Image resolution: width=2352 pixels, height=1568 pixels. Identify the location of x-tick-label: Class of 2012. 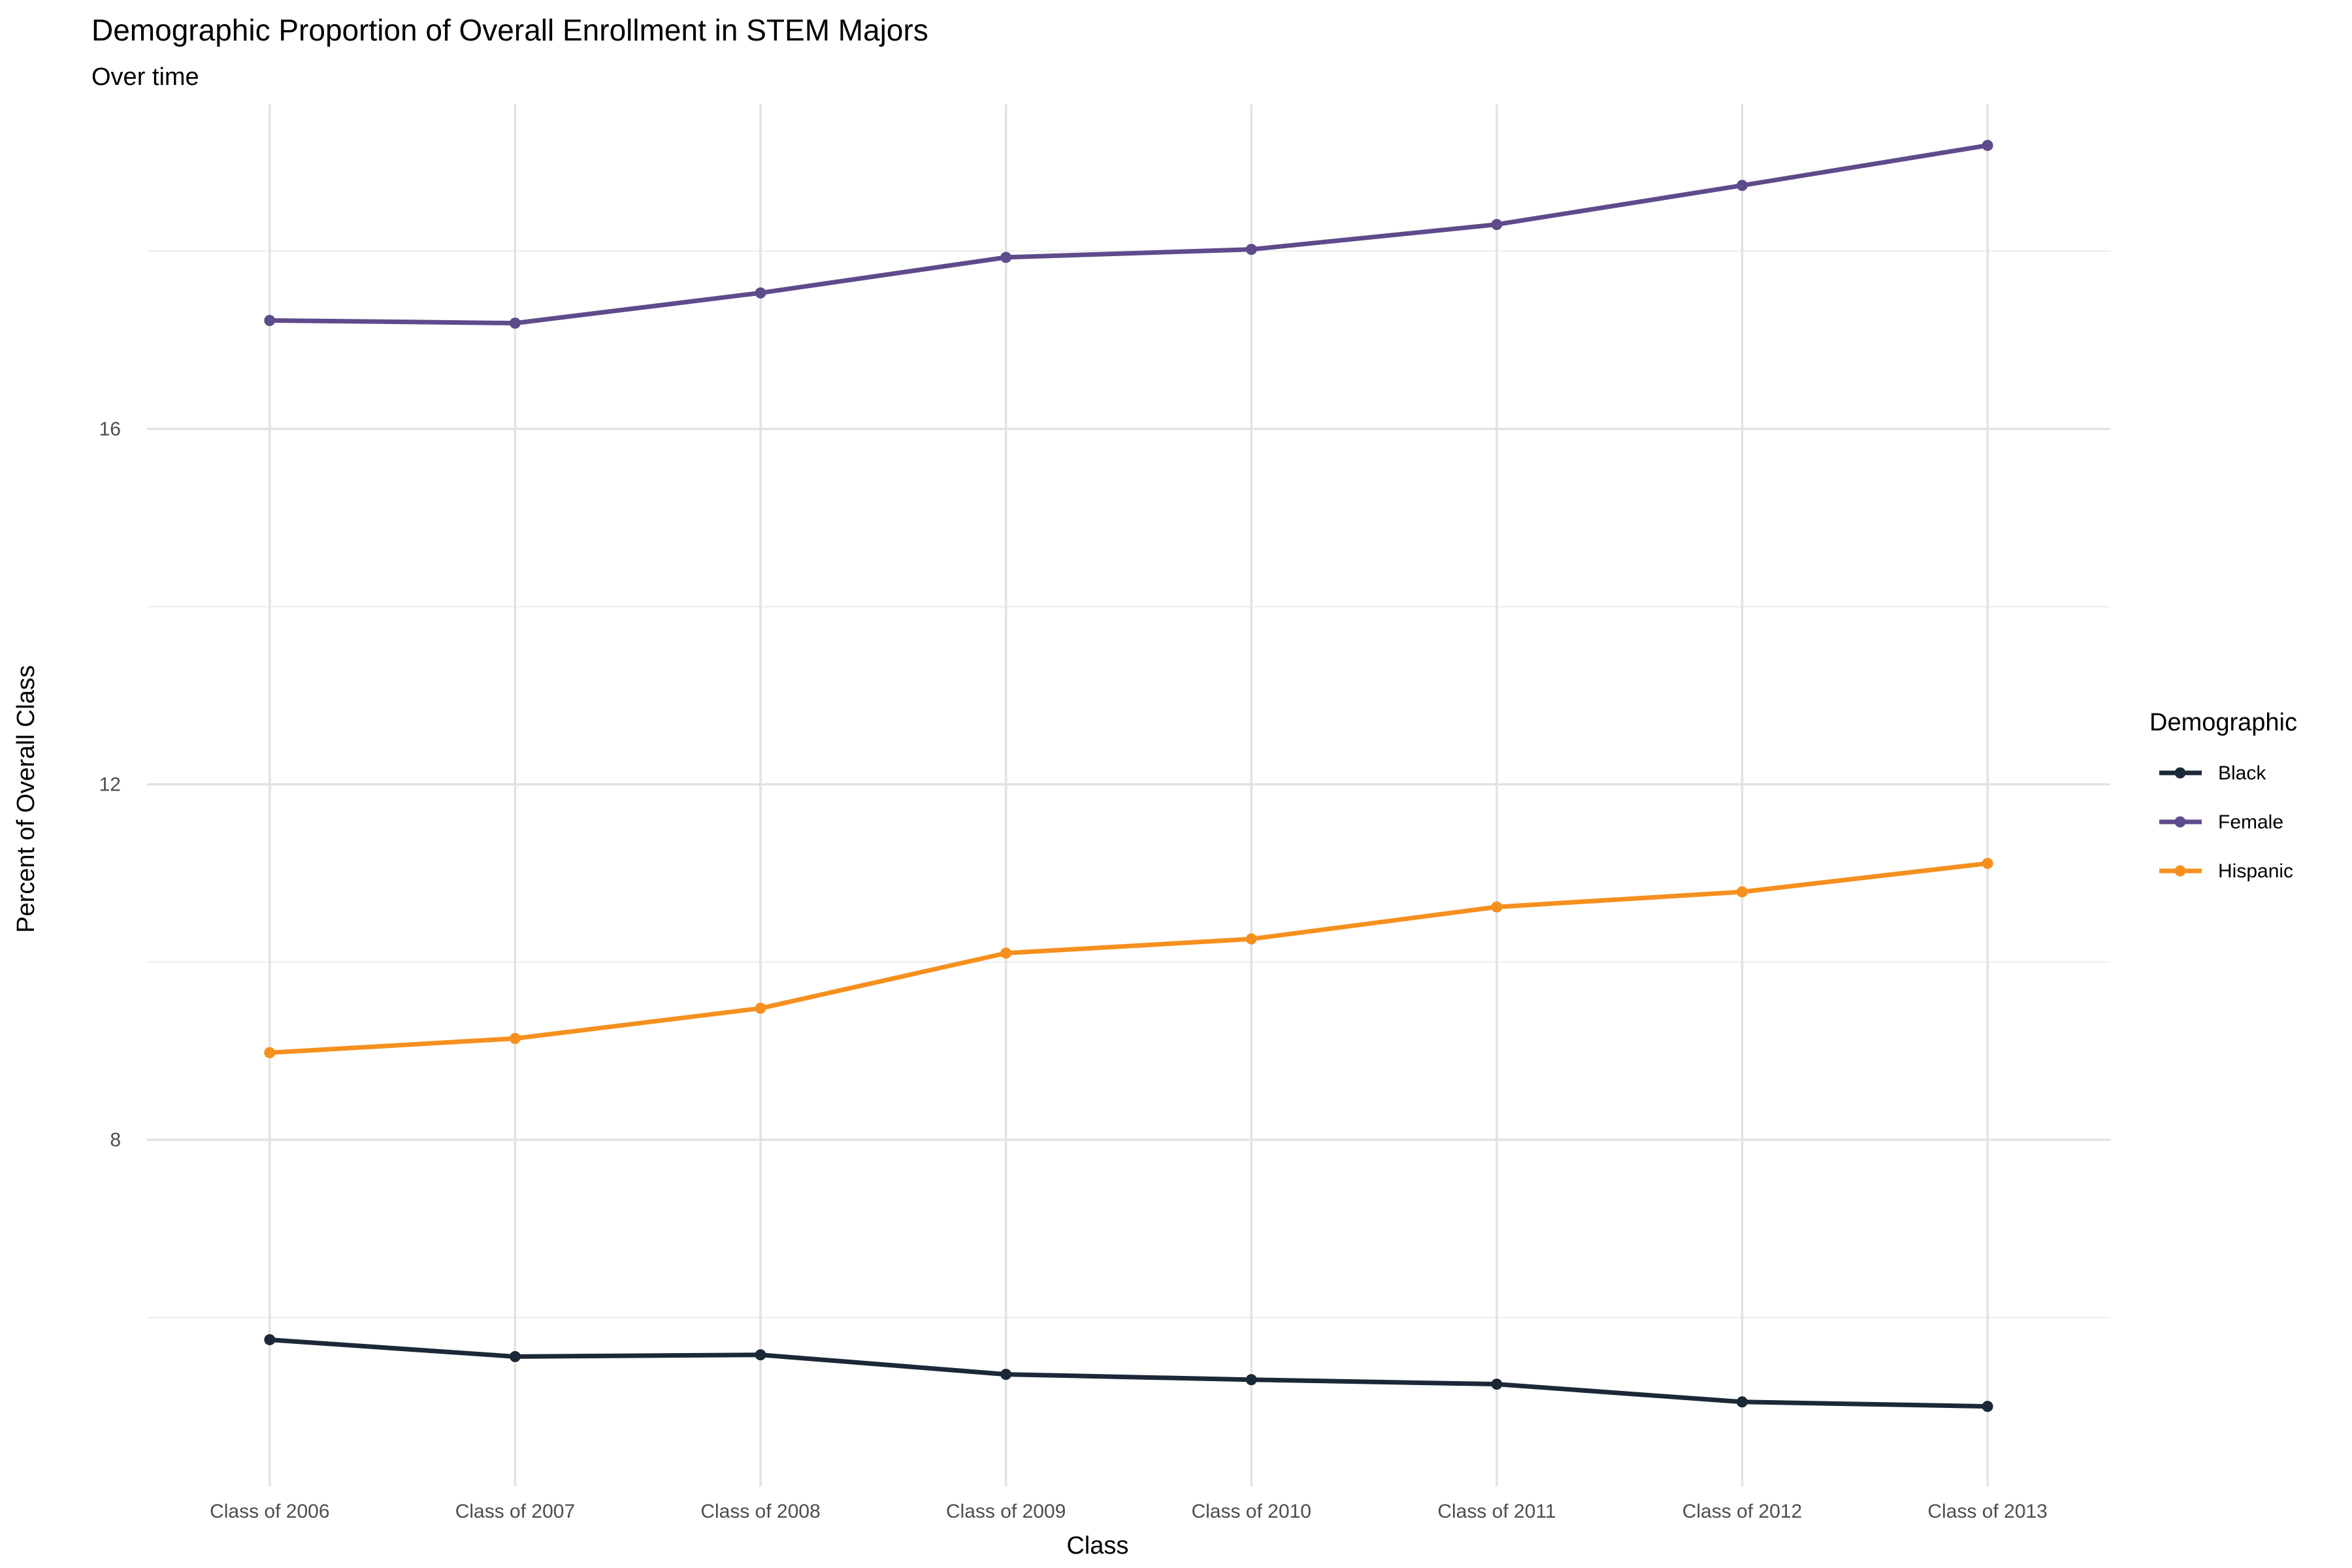
(1742, 1511).